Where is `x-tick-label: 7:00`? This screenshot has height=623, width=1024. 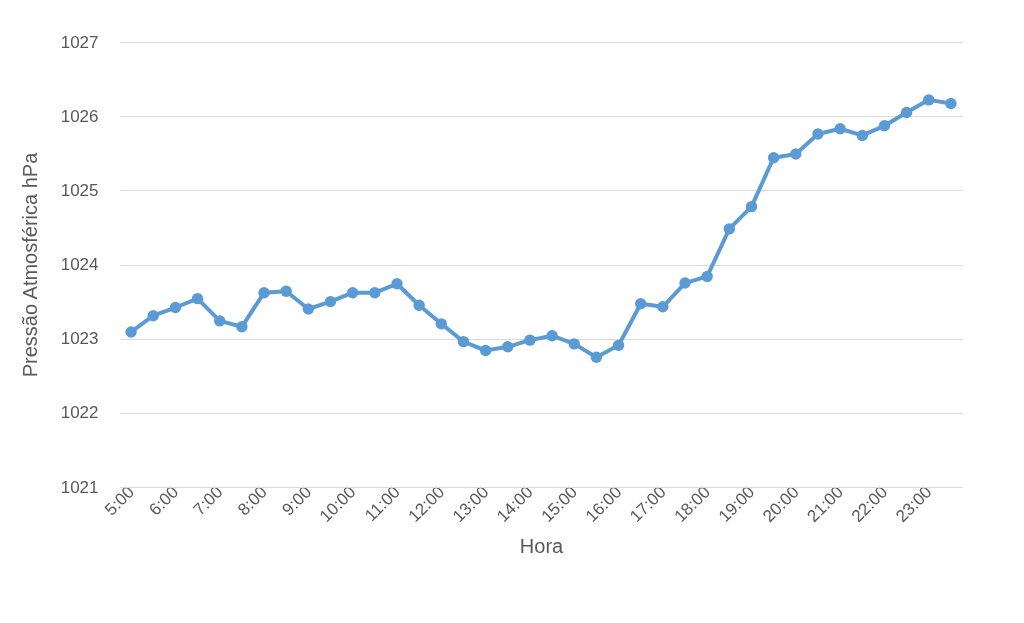
x-tick-label: 7:00 is located at coordinates (208, 501).